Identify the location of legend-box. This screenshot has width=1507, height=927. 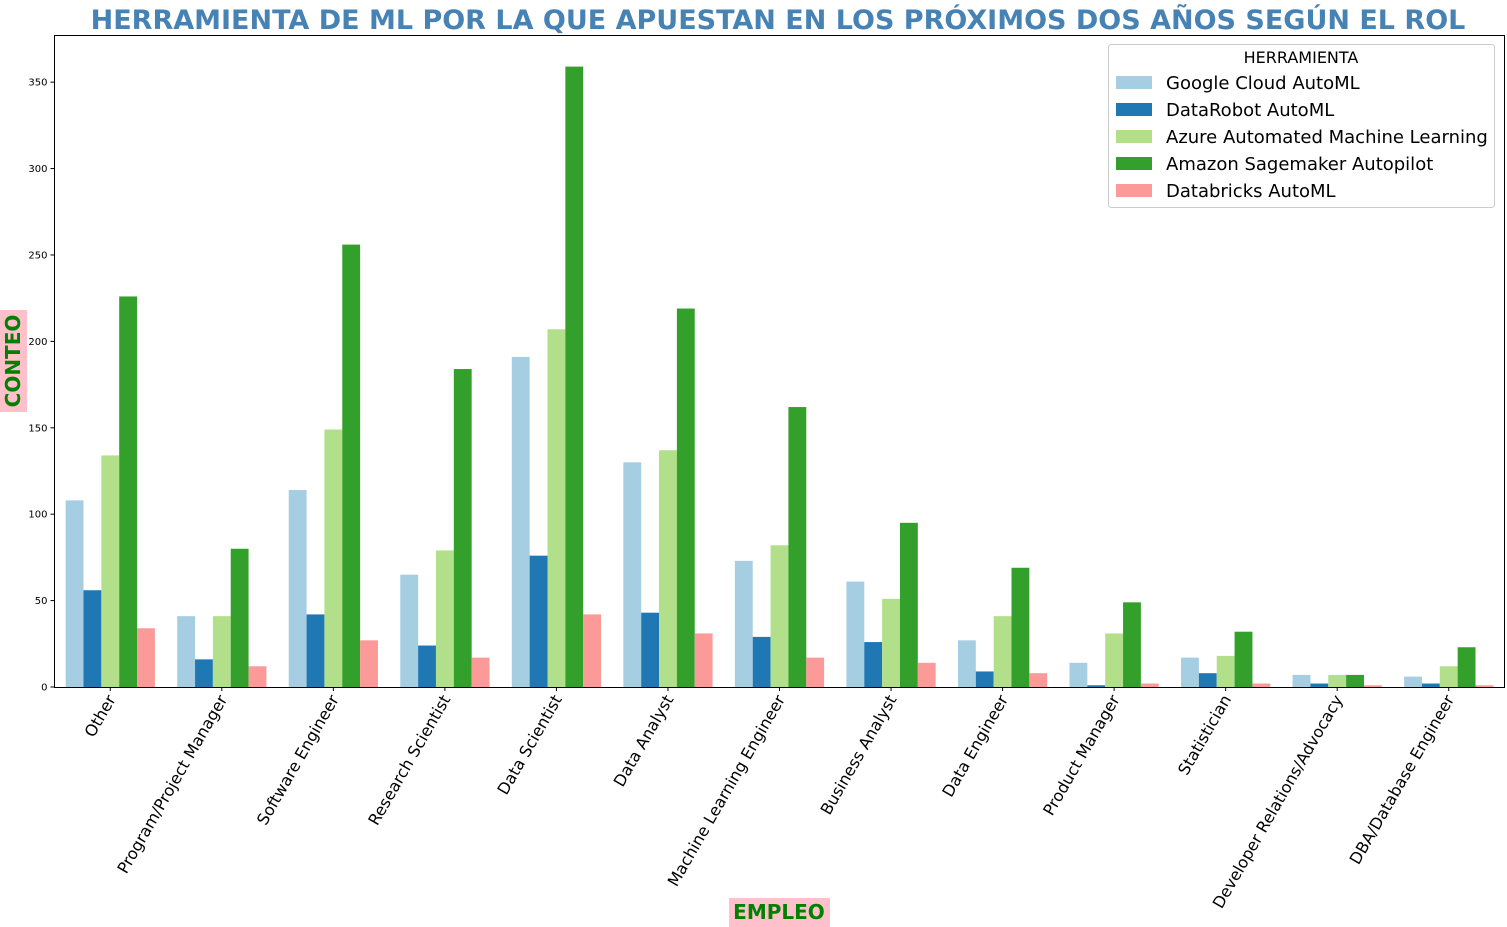
(1301, 126).